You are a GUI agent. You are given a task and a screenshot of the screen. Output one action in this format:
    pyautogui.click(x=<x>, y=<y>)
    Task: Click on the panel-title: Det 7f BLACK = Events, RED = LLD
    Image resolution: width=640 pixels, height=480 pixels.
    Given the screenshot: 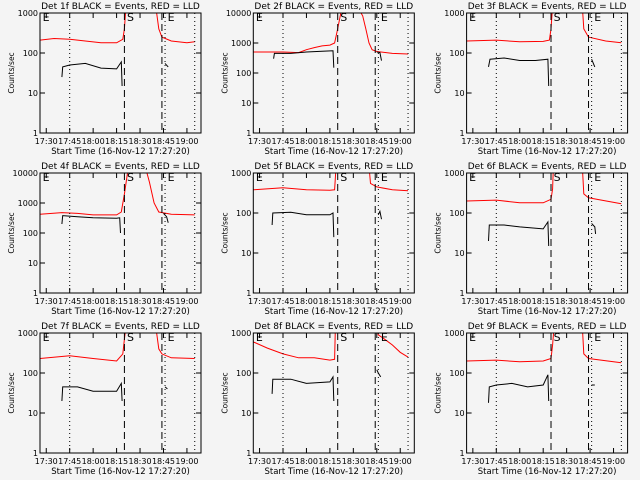 What is the action you would take?
    pyautogui.click(x=120, y=327)
    